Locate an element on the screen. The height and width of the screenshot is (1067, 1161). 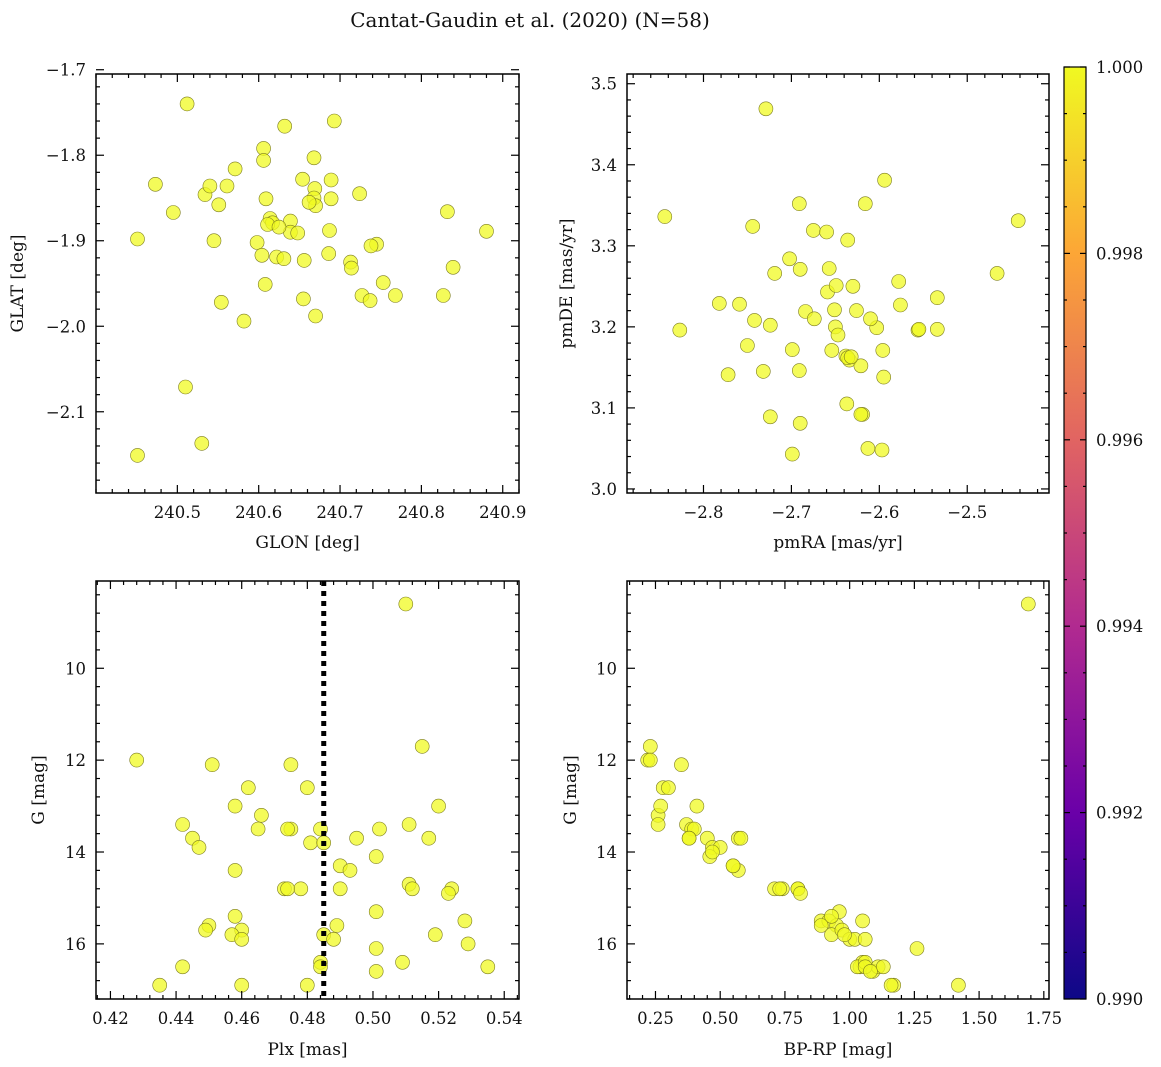
x-tick-label: 240.7 is located at coordinates (339, 512).